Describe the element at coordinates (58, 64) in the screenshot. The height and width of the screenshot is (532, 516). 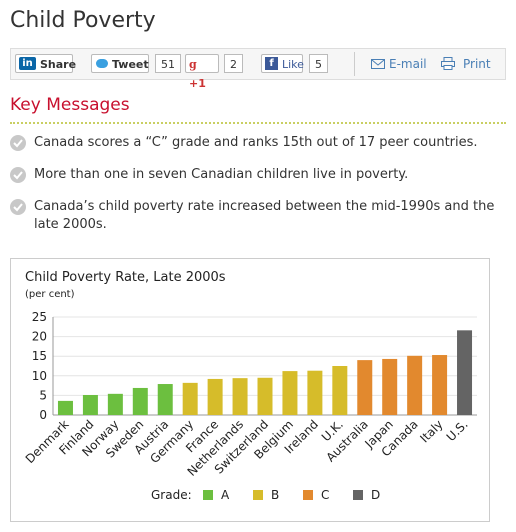
I see `linkedin-label: Share` at that location.